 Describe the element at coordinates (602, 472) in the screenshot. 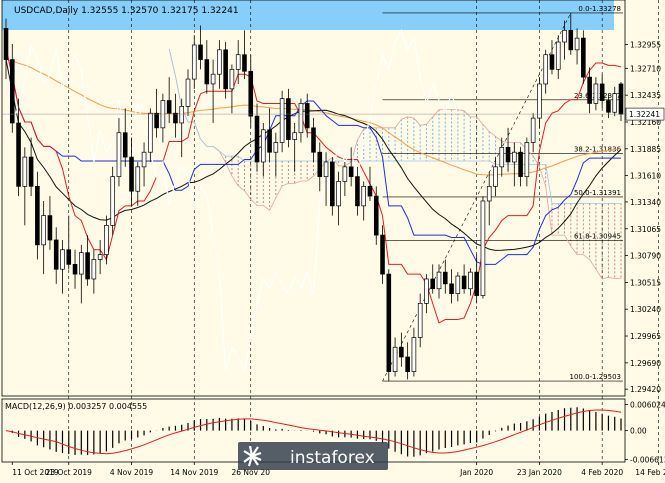

I see `date-tick-label: 4 Feb 2020` at that location.